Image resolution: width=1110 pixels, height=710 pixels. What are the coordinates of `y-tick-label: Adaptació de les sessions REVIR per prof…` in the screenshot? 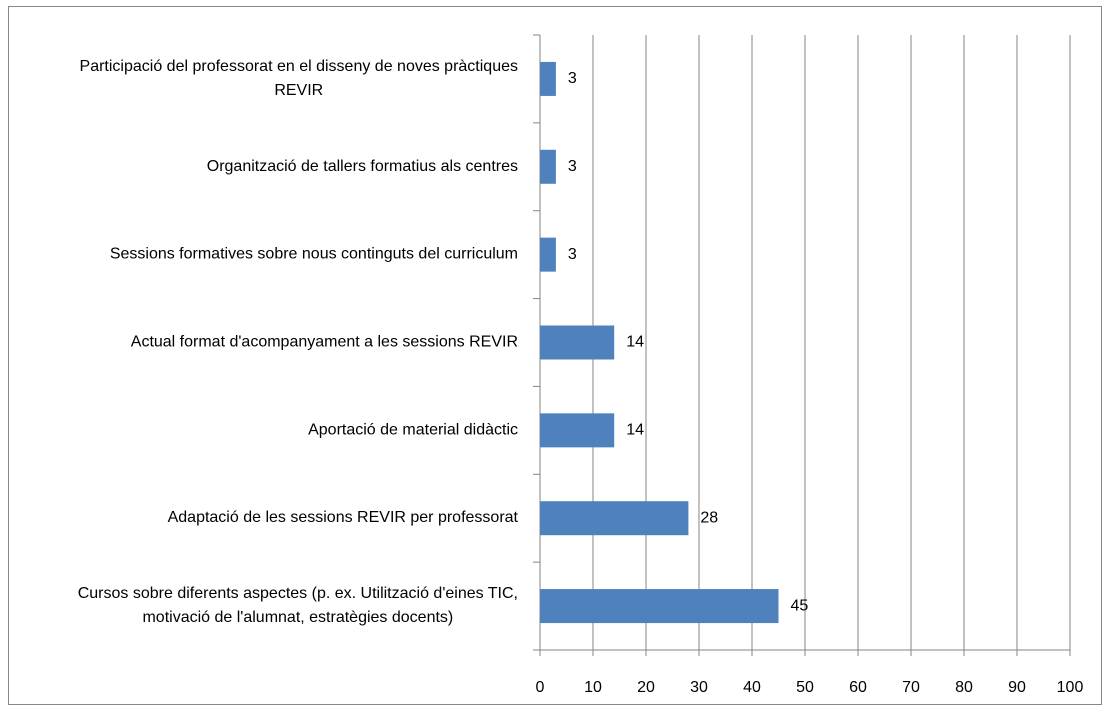 It's located at (343, 517).